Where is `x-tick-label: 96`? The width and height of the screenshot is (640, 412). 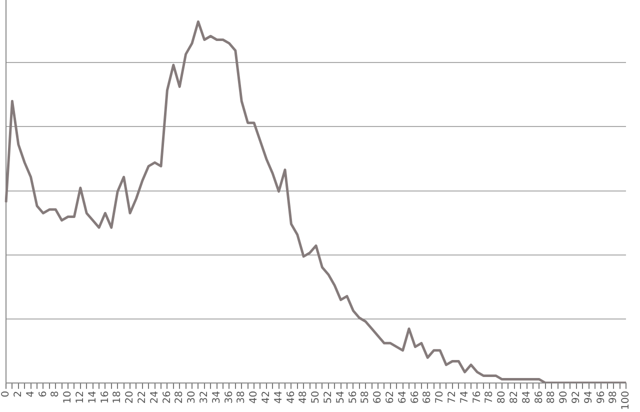 x-tick-label: 96 is located at coordinates (601, 397).